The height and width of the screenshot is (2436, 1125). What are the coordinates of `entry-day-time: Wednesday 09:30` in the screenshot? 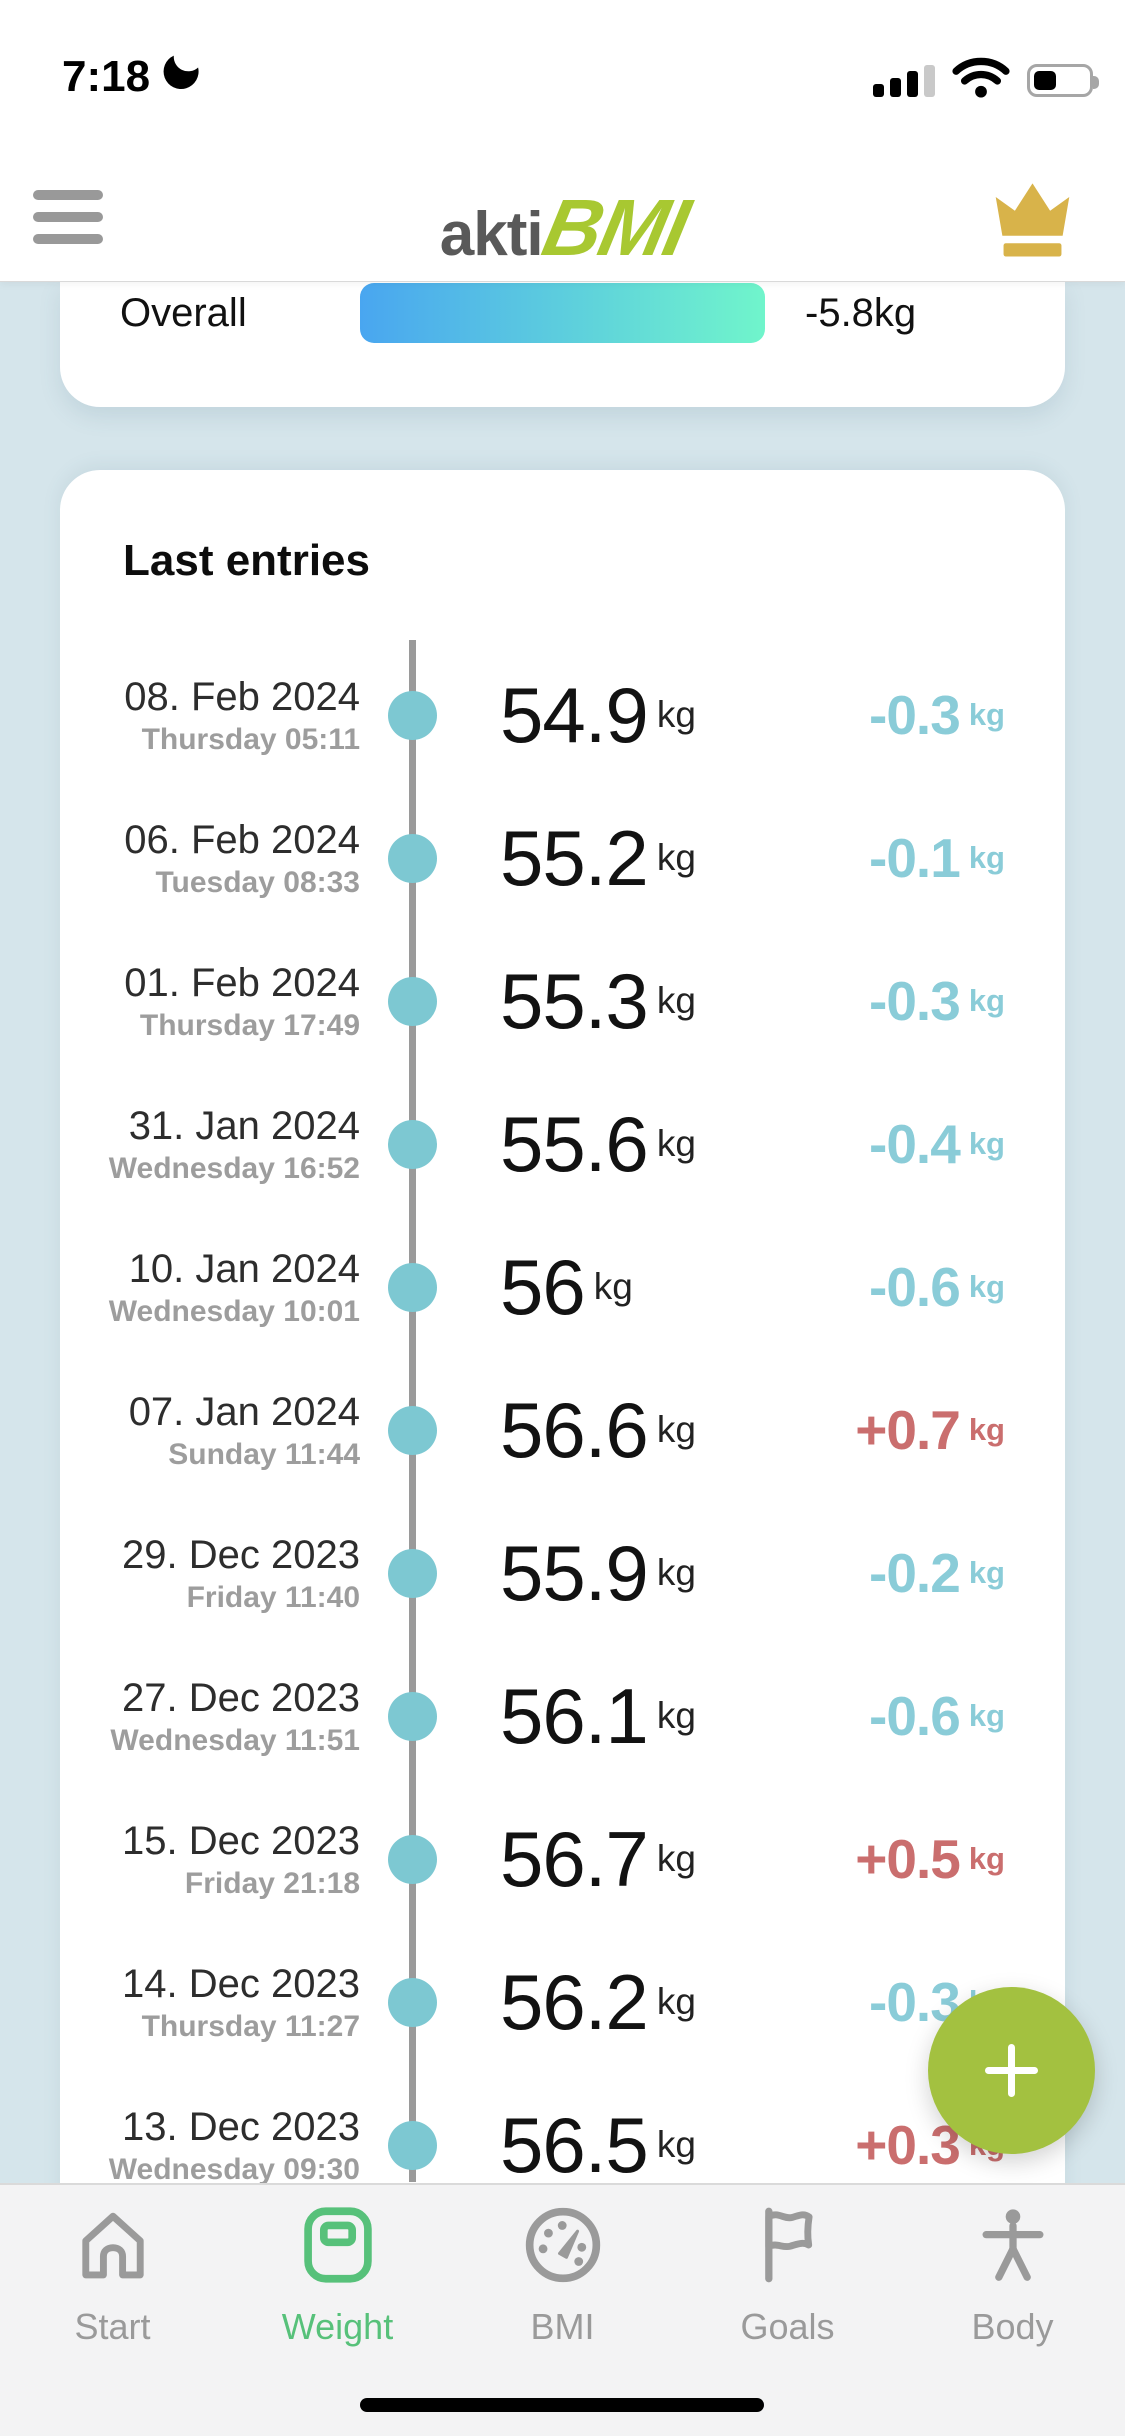 It's located at (234, 2169).